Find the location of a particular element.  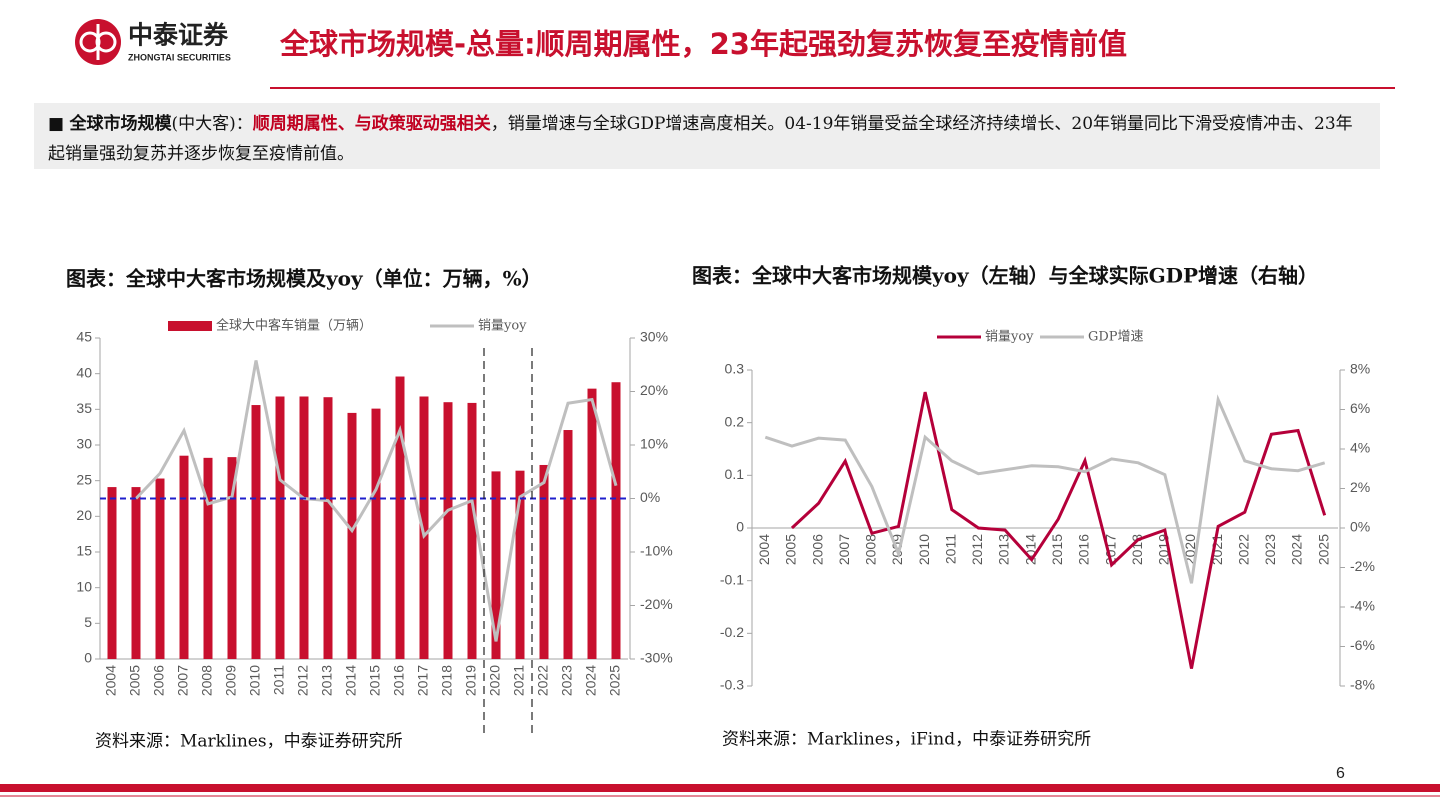

y-tick-label: 5 is located at coordinates (88, 622).